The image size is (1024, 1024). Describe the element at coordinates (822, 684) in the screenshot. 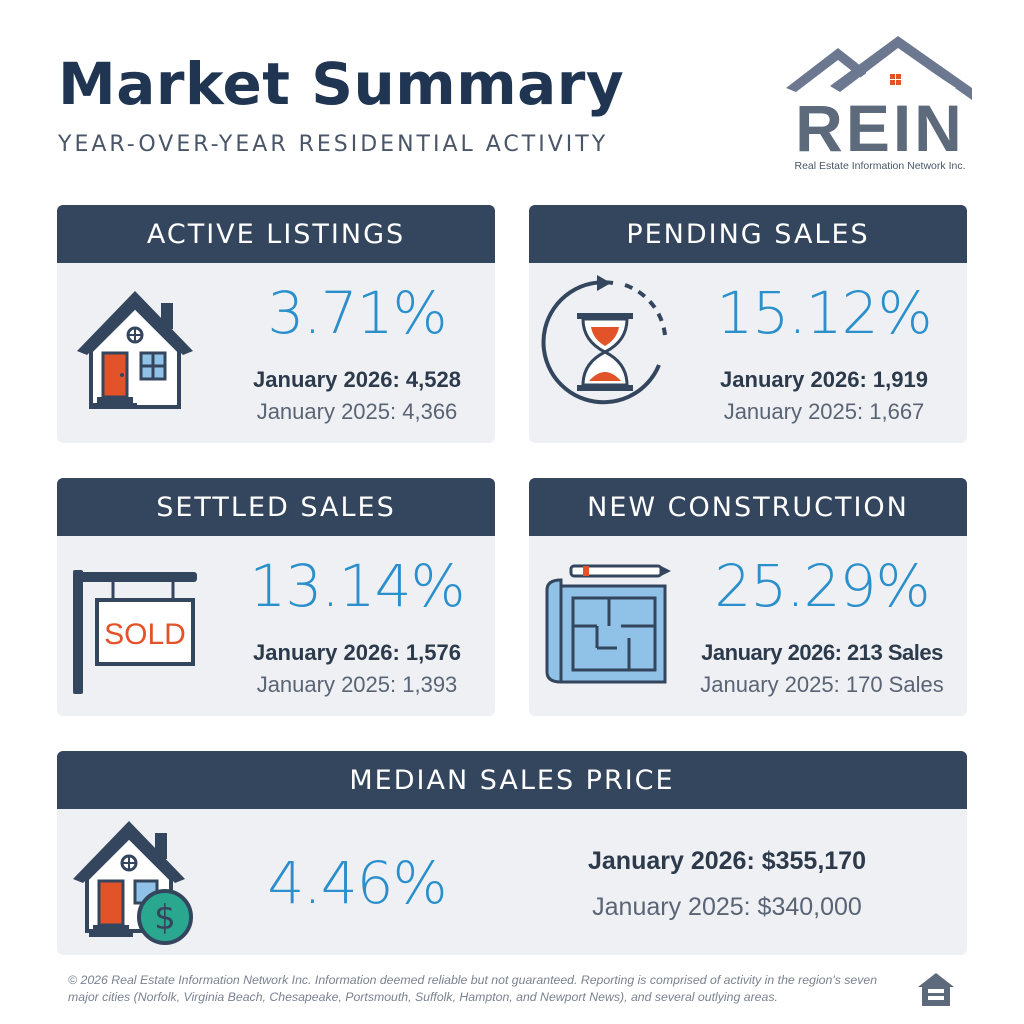

I see `previous-value: January 2025: 170 Sales` at that location.